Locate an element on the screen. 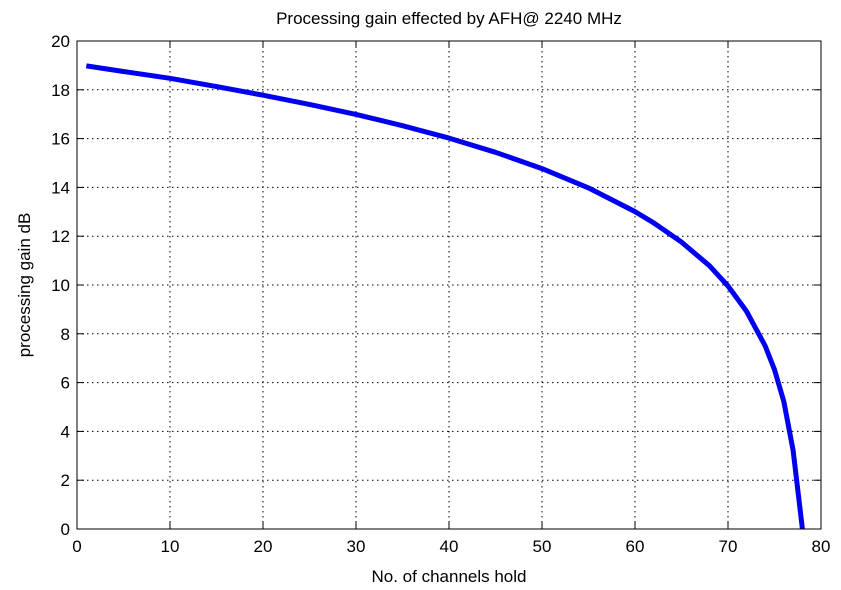 The height and width of the screenshot is (590, 841). x-tick-labels: 0 10 20 30 40 50 60 70 80 is located at coordinates (451, 546).